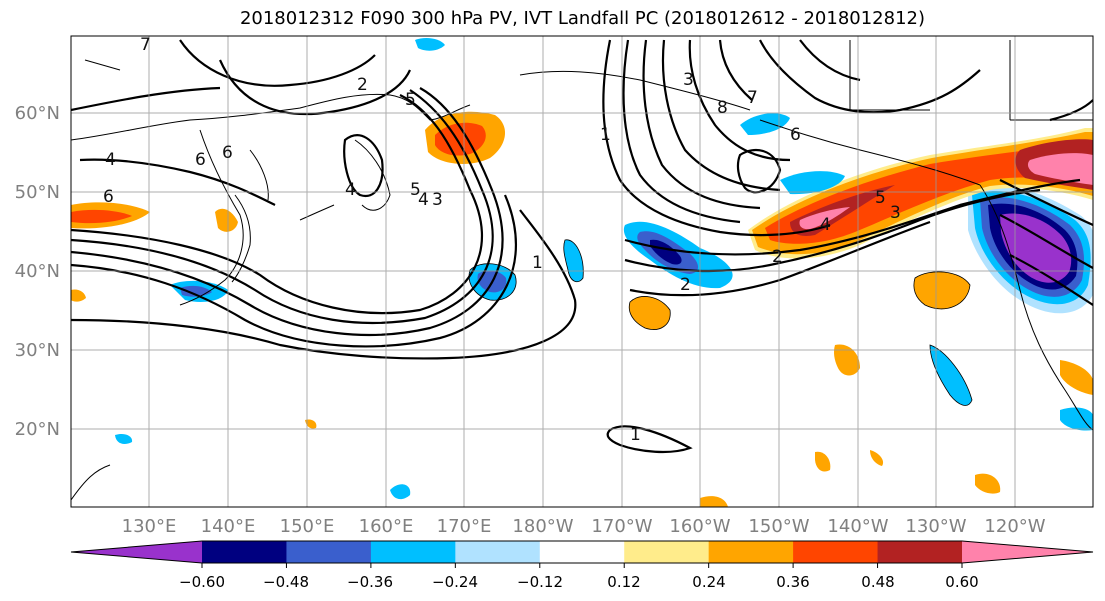 This screenshot has height=601, width=1105. I want to click on lon-label: 150°E, so click(307, 526).